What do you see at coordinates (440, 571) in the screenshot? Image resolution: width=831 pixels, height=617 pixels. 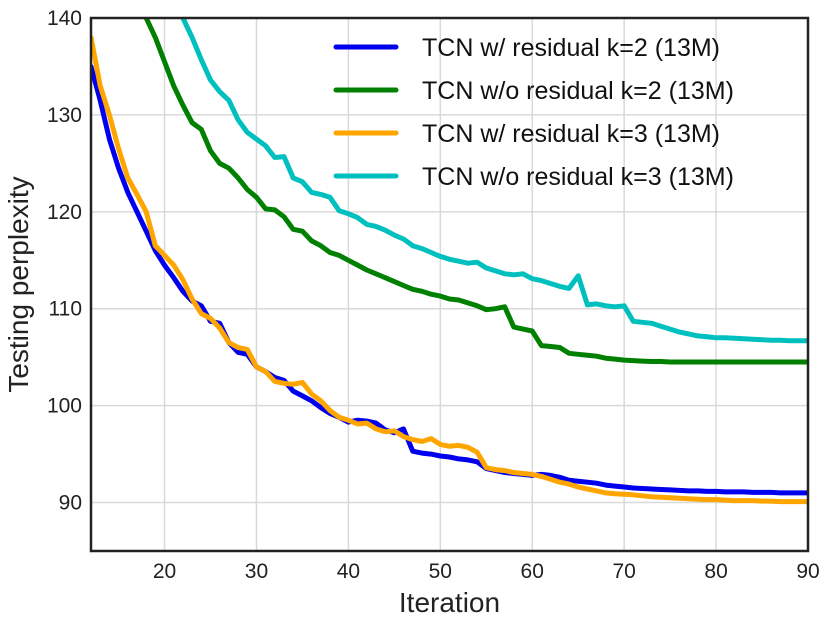 I see `x-tick-label: 50` at bounding box center [440, 571].